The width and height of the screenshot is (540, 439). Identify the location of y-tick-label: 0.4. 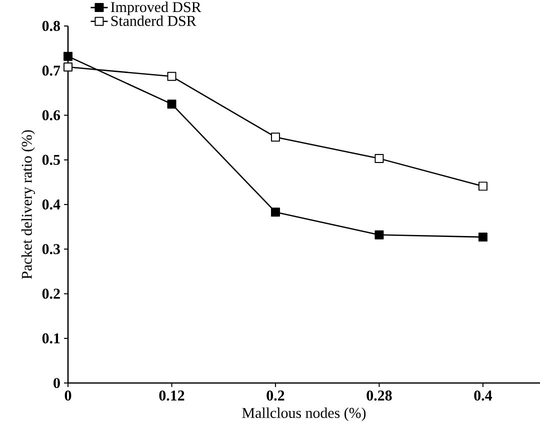
(51, 204).